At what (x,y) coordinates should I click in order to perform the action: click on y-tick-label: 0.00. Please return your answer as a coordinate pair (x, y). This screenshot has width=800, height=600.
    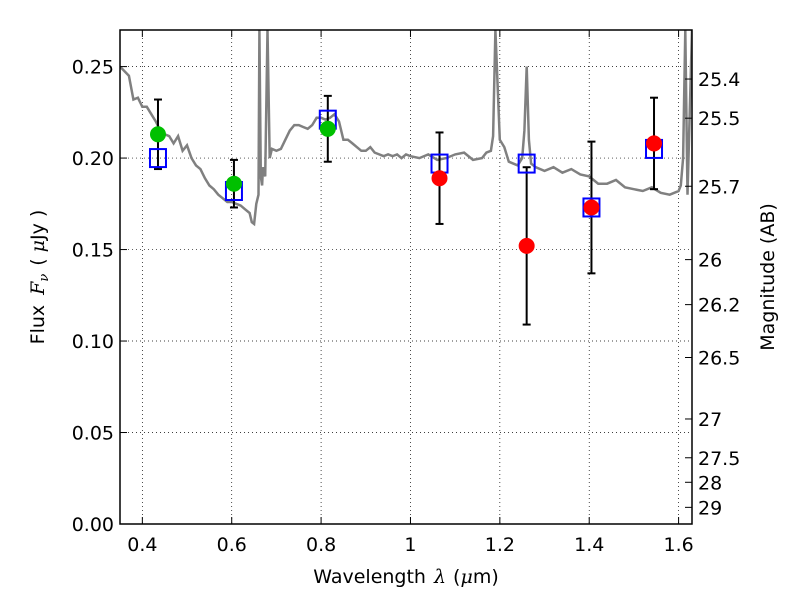
    Looking at the image, I should click on (93, 525).